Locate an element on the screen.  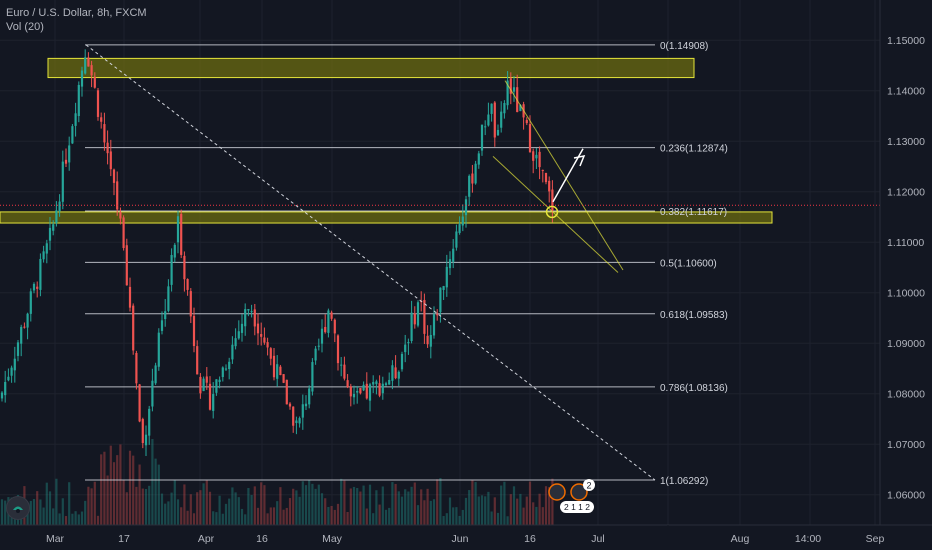
time-tick-label: Aug is located at coordinates (740, 539).